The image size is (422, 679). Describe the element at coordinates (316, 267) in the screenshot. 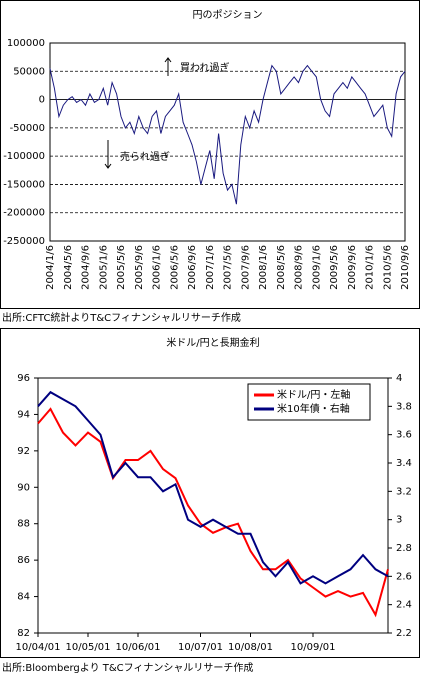

I see `x-tick-label: 2009/1/6` at that location.